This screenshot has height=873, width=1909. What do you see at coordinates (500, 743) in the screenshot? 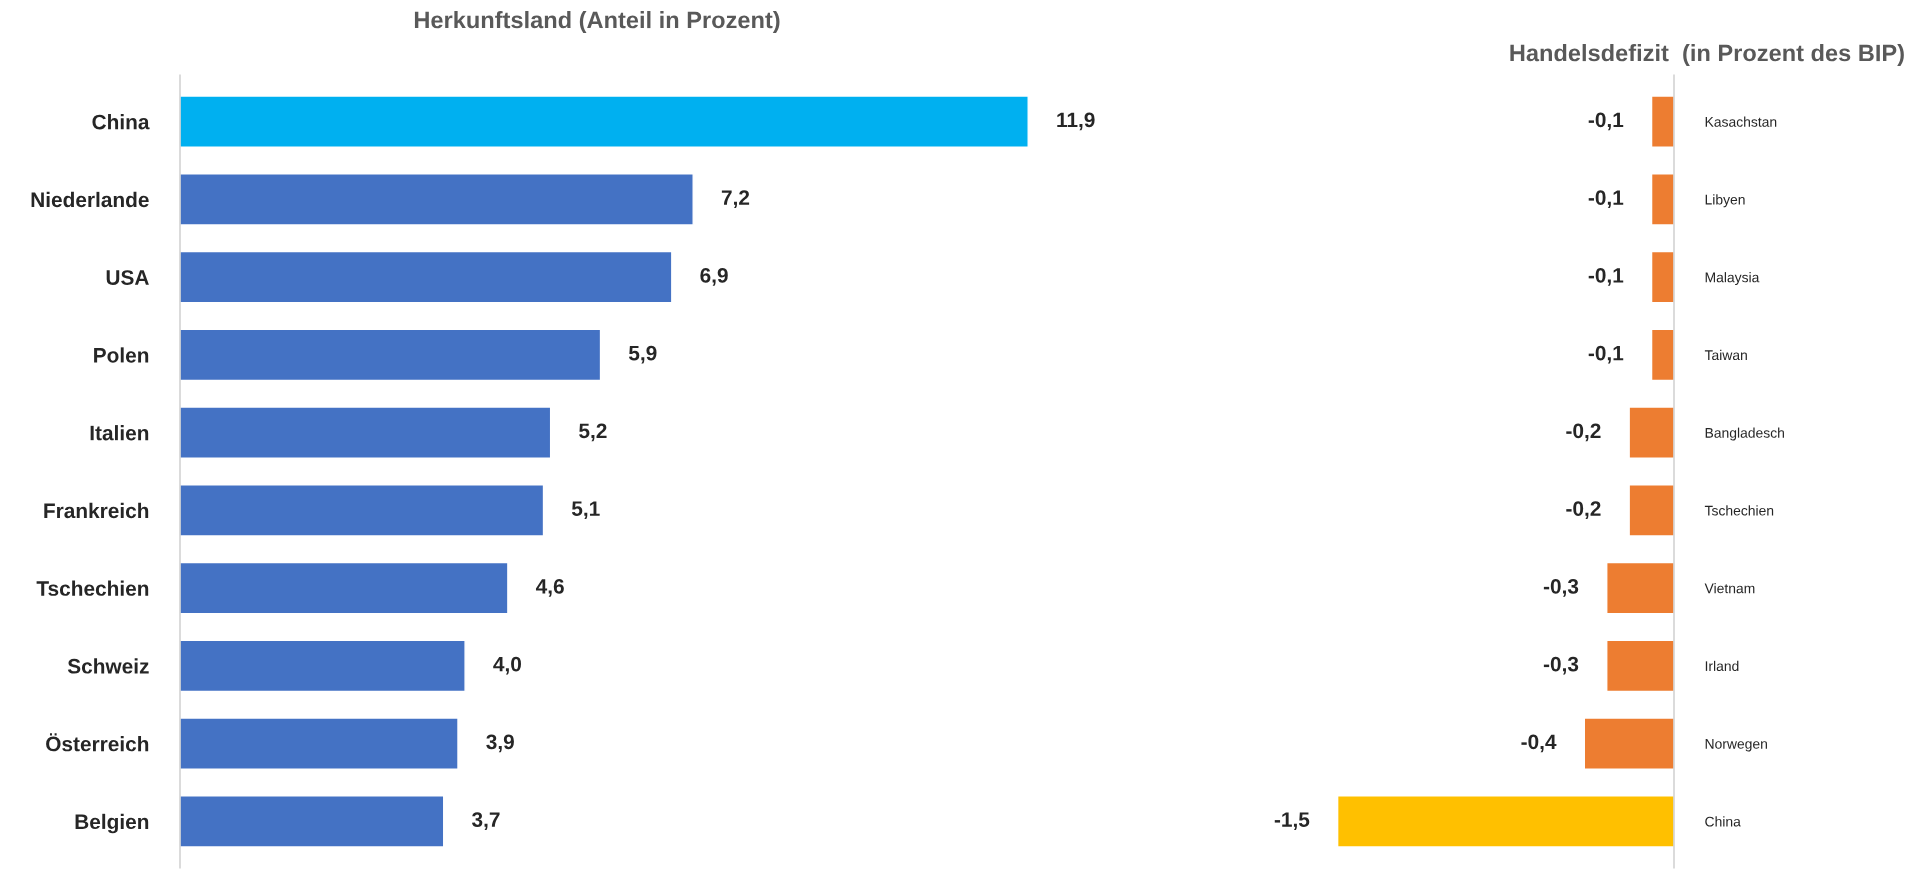
I see `data-label: 3,9` at bounding box center [500, 743].